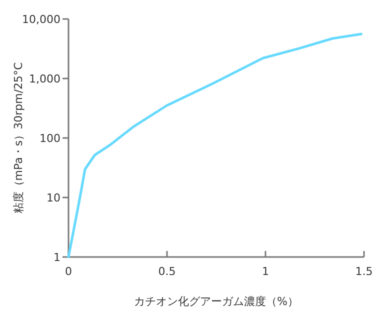 This screenshot has height=321, width=380. What do you see at coordinates (44, 79) in the screenshot?
I see `y-tick-label: 1,000` at bounding box center [44, 79].